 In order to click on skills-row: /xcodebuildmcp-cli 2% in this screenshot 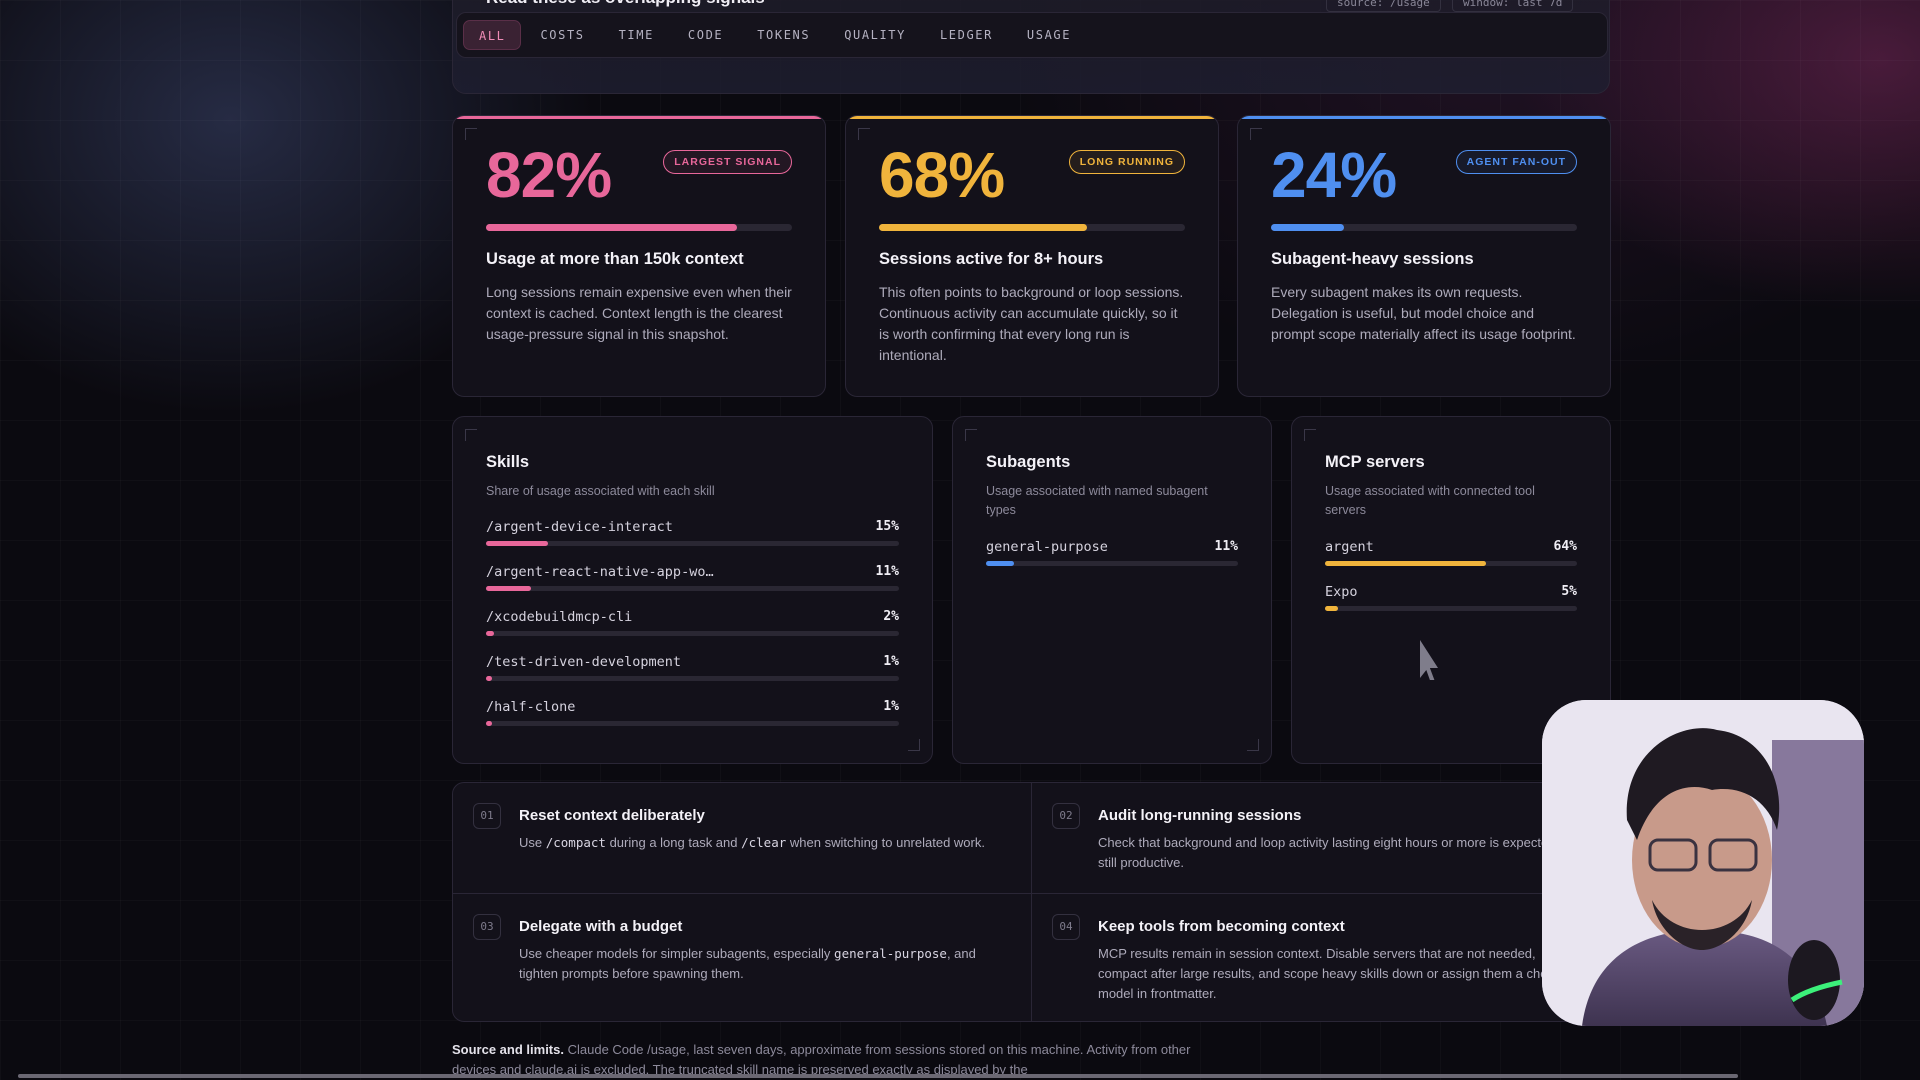, I will do `click(692, 629)`.